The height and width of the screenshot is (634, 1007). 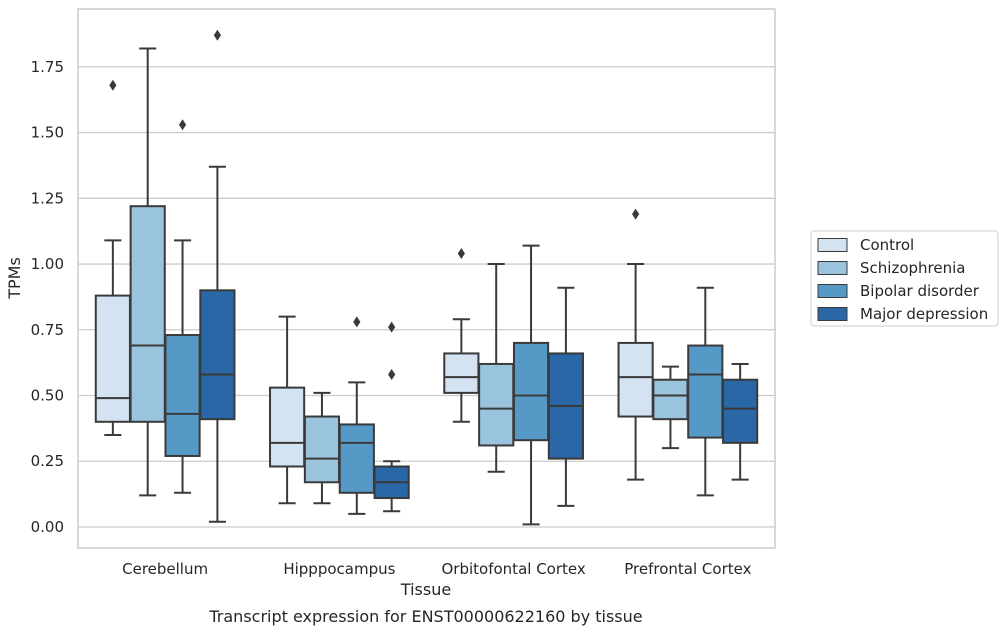 What do you see at coordinates (920, 291) in the screenshot?
I see `legend-label-2: Bipolar disorder` at bounding box center [920, 291].